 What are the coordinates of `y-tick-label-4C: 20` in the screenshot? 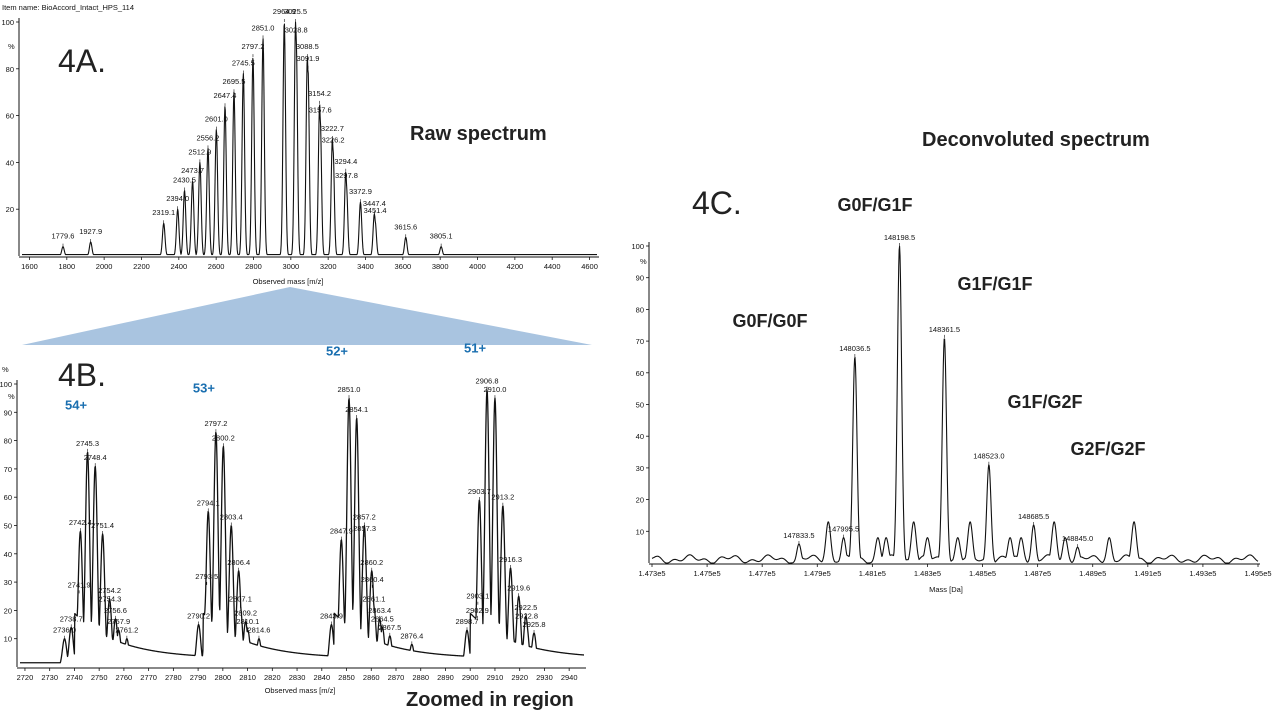 It's located at (640, 500).